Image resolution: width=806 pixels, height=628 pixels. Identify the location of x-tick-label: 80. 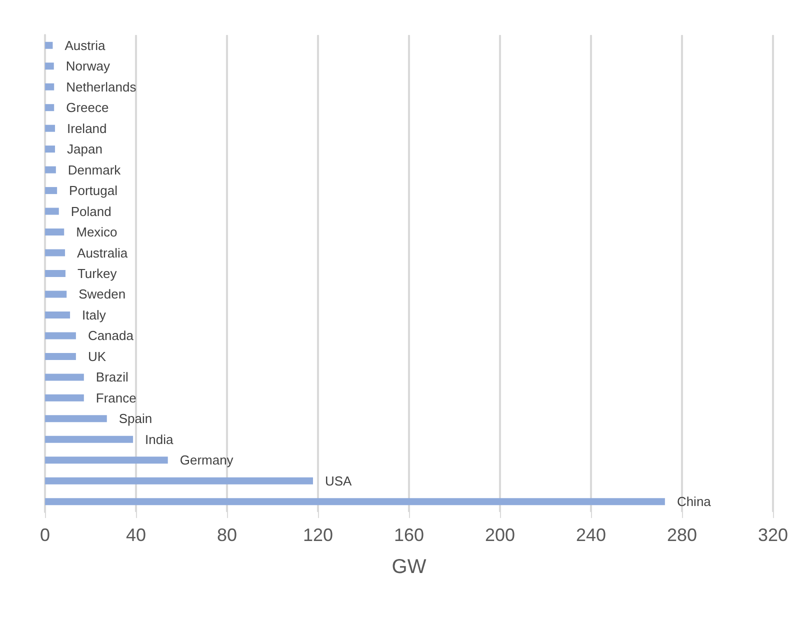
(227, 535).